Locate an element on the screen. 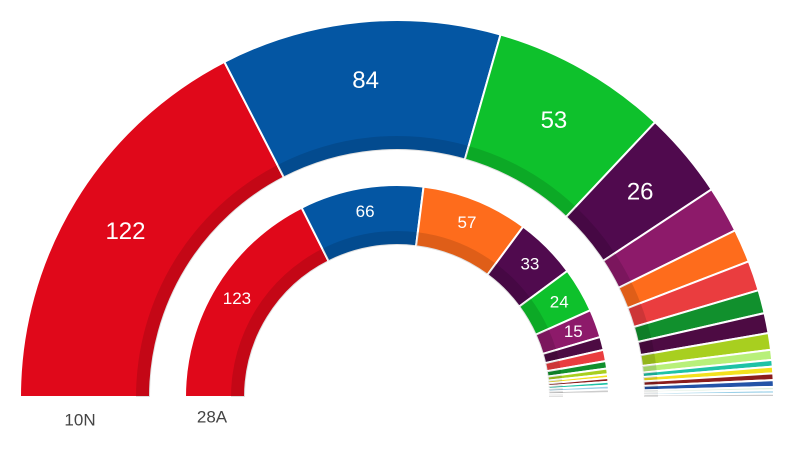  seat-label: 122 is located at coordinates (125, 231).